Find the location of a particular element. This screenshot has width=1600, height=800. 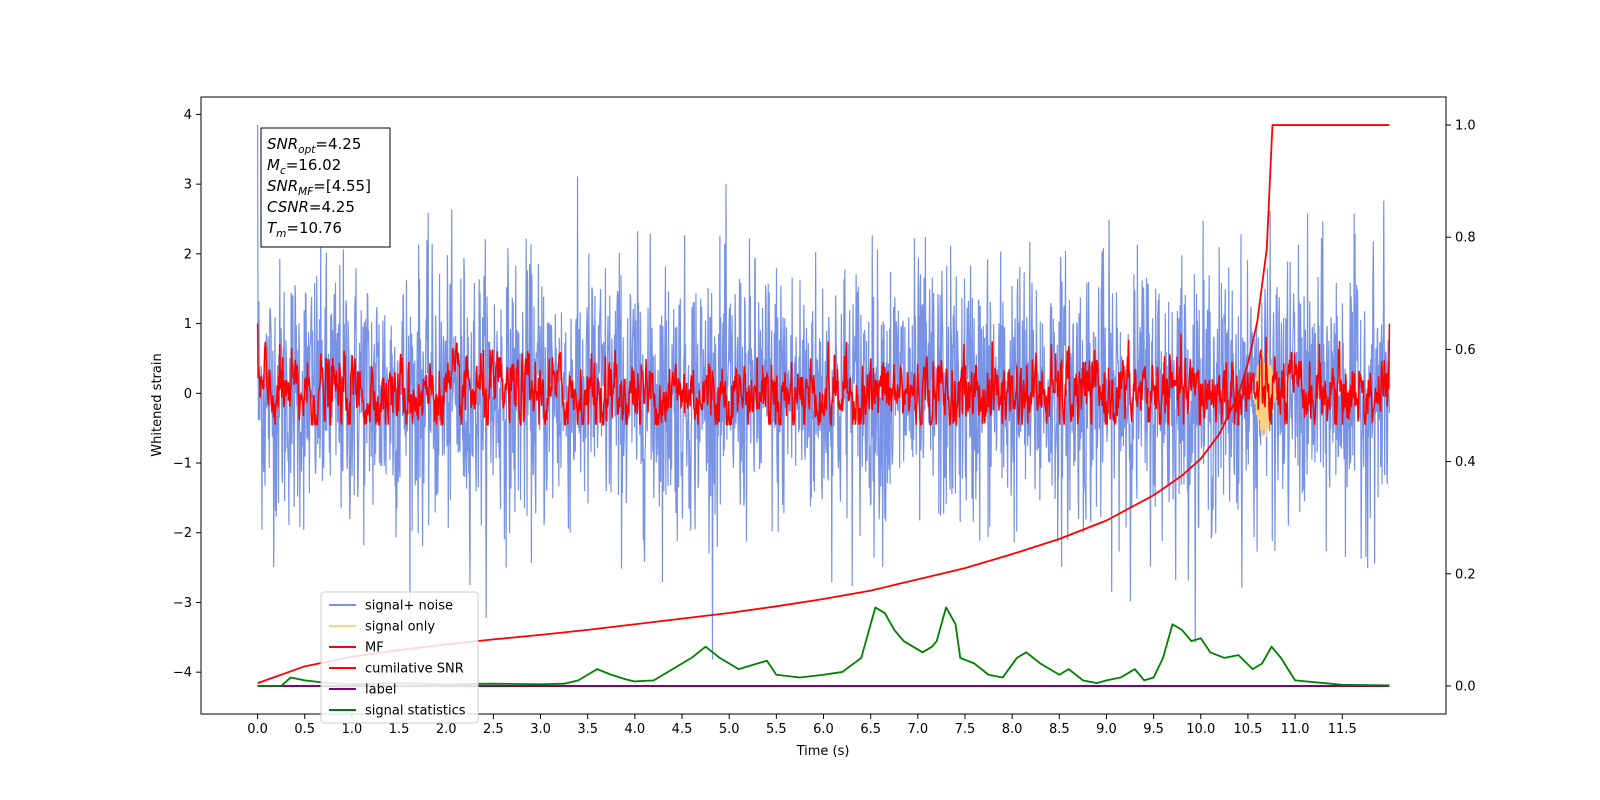

y2-tick-label: 0.2 is located at coordinates (1465, 574).